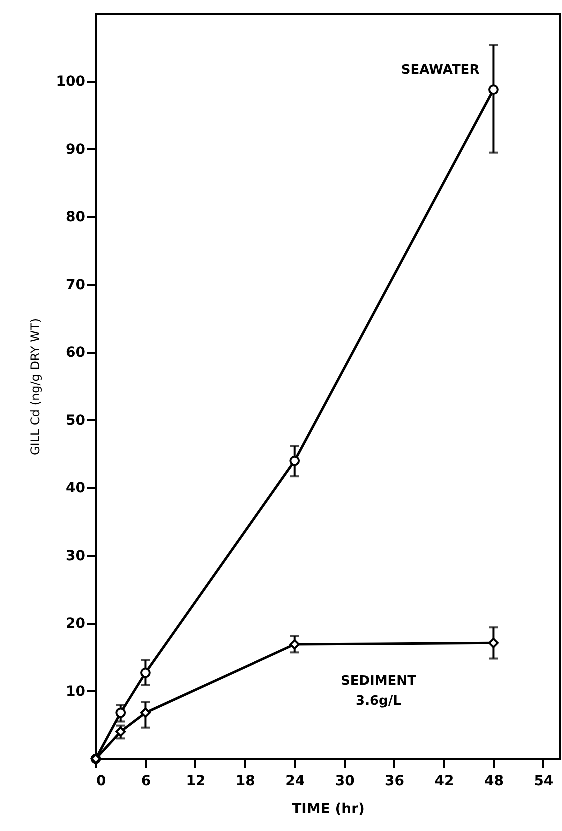 The width and height of the screenshot is (562, 831). Describe the element at coordinates (444, 782) in the screenshot. I see `x-tick-label: 42` at that location.